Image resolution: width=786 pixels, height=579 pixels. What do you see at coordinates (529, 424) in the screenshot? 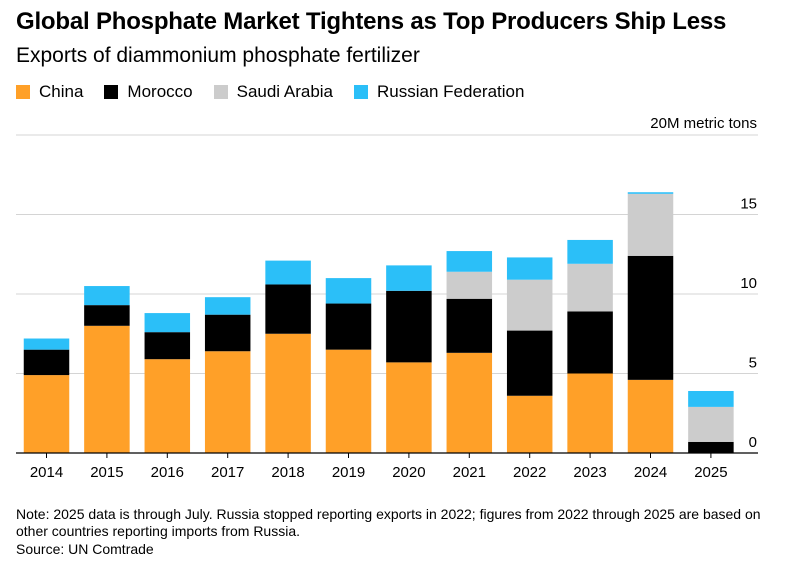
I see `bar-china-2022` at bounding box center [529, 424].